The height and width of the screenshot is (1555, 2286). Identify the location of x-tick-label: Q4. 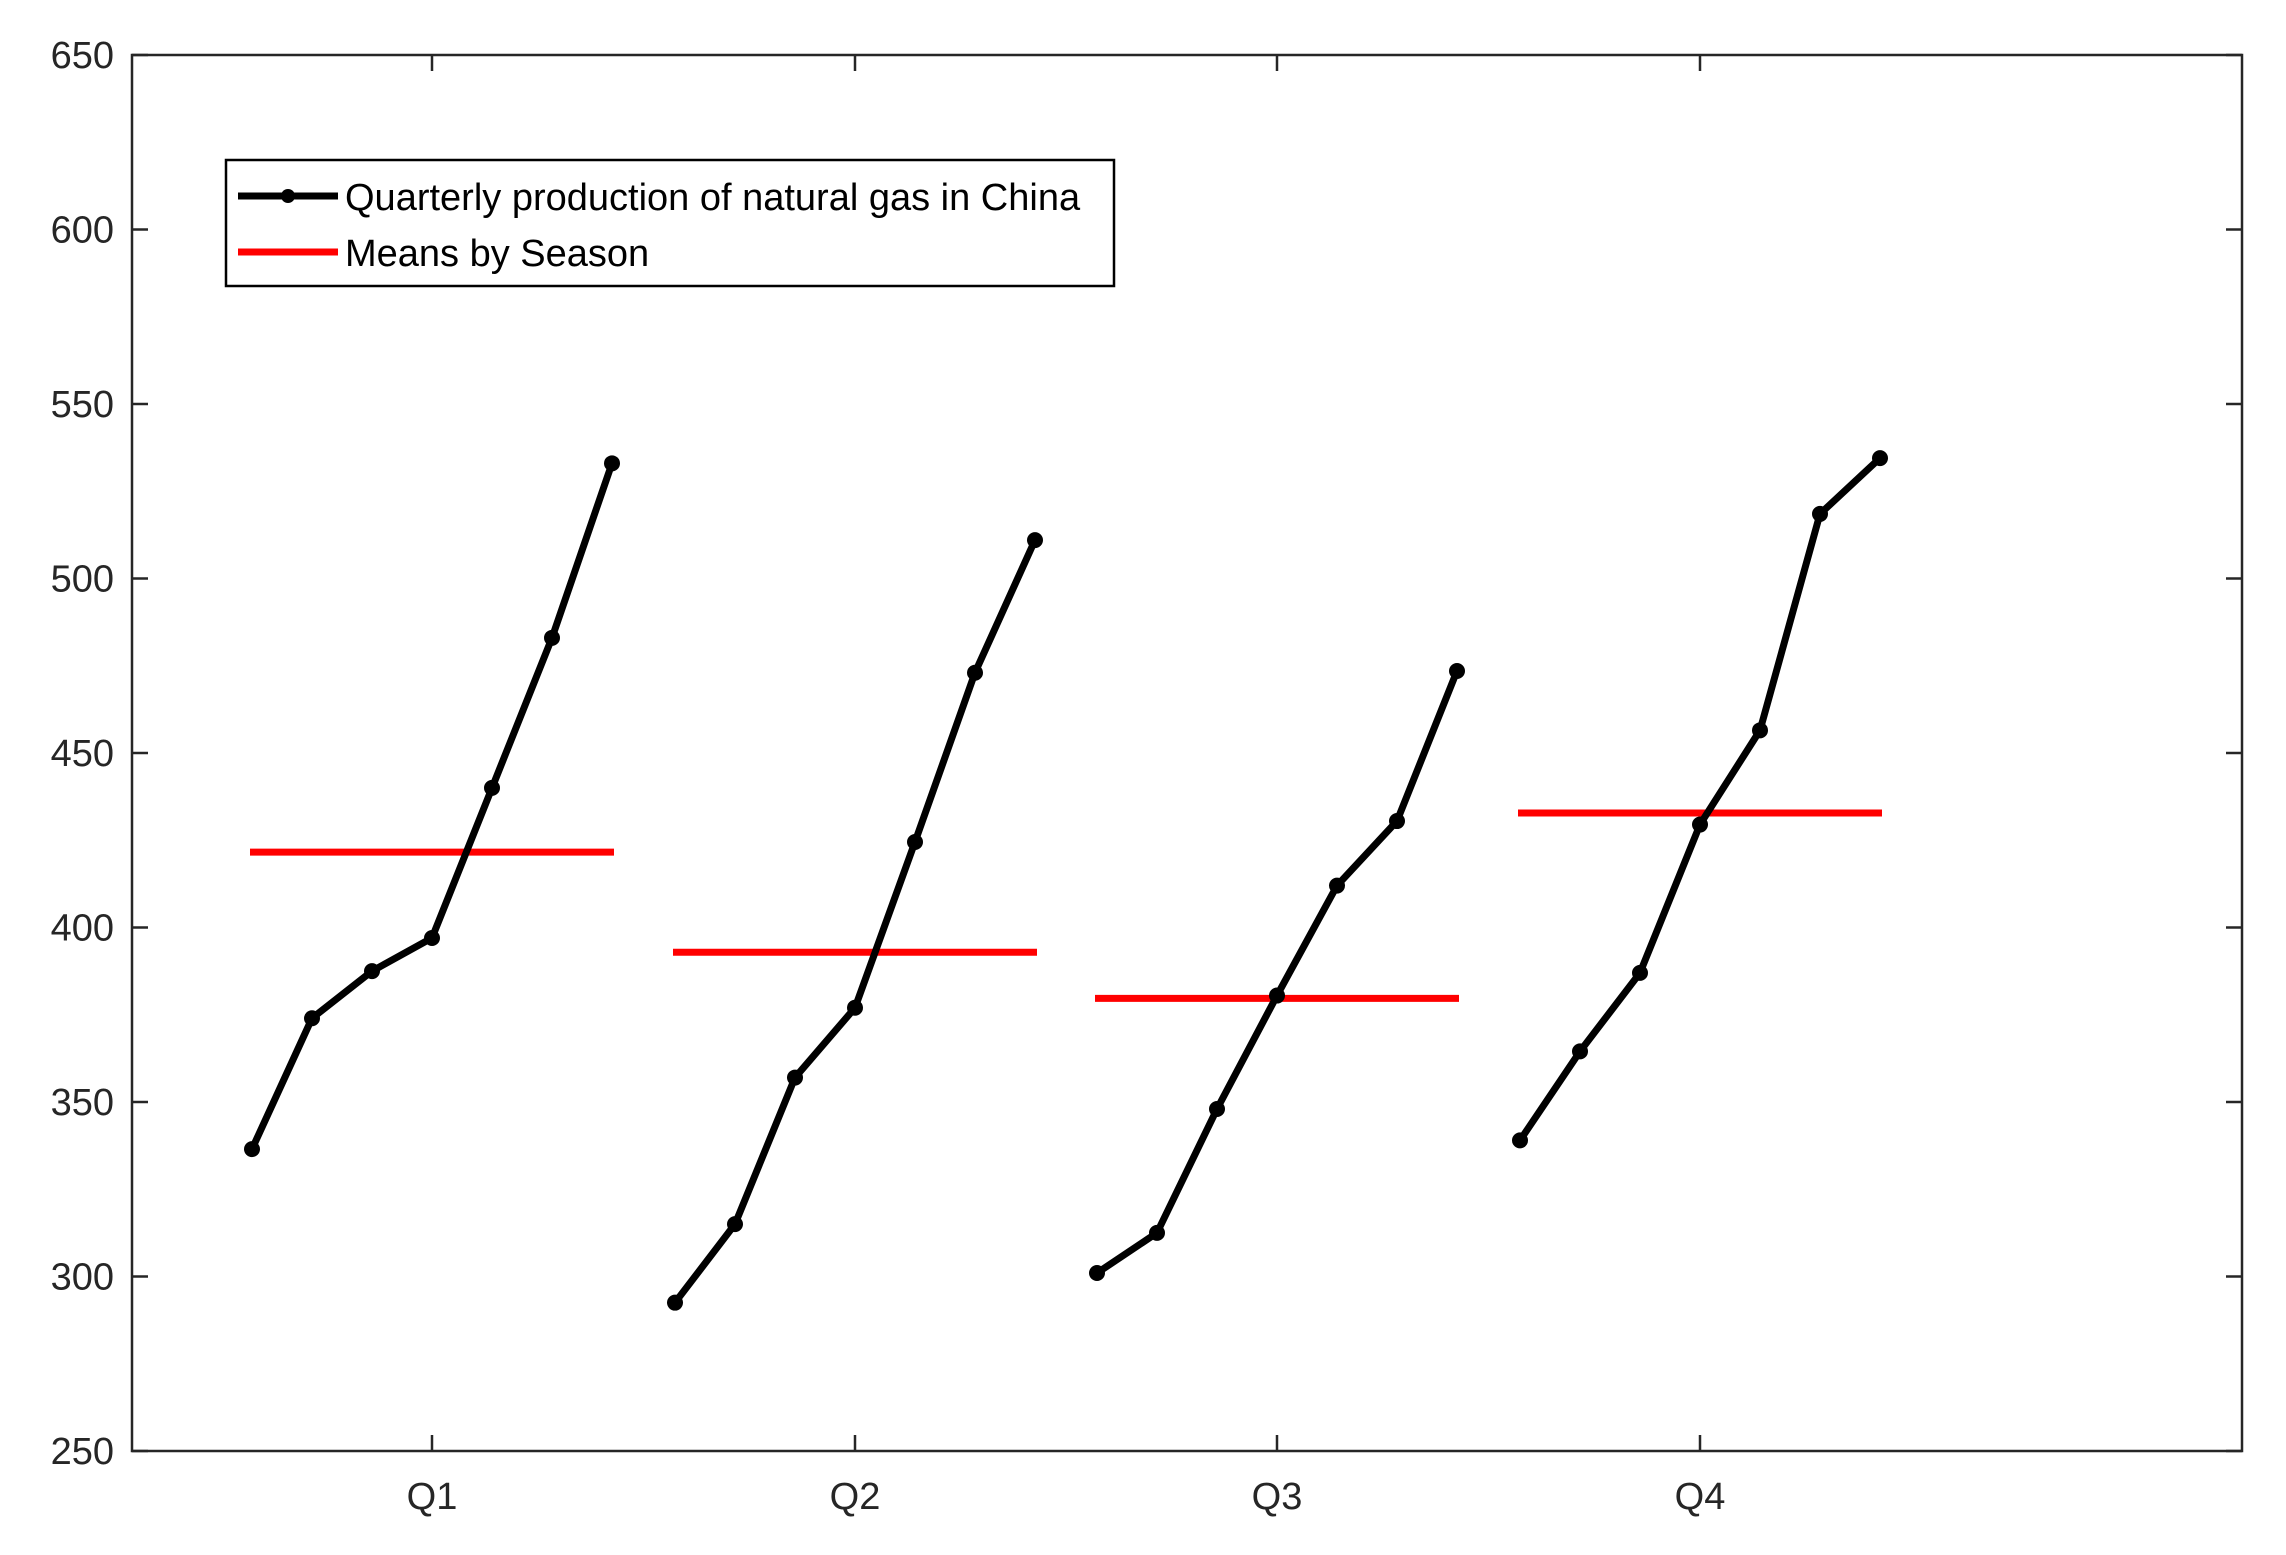
(1700, 1497).